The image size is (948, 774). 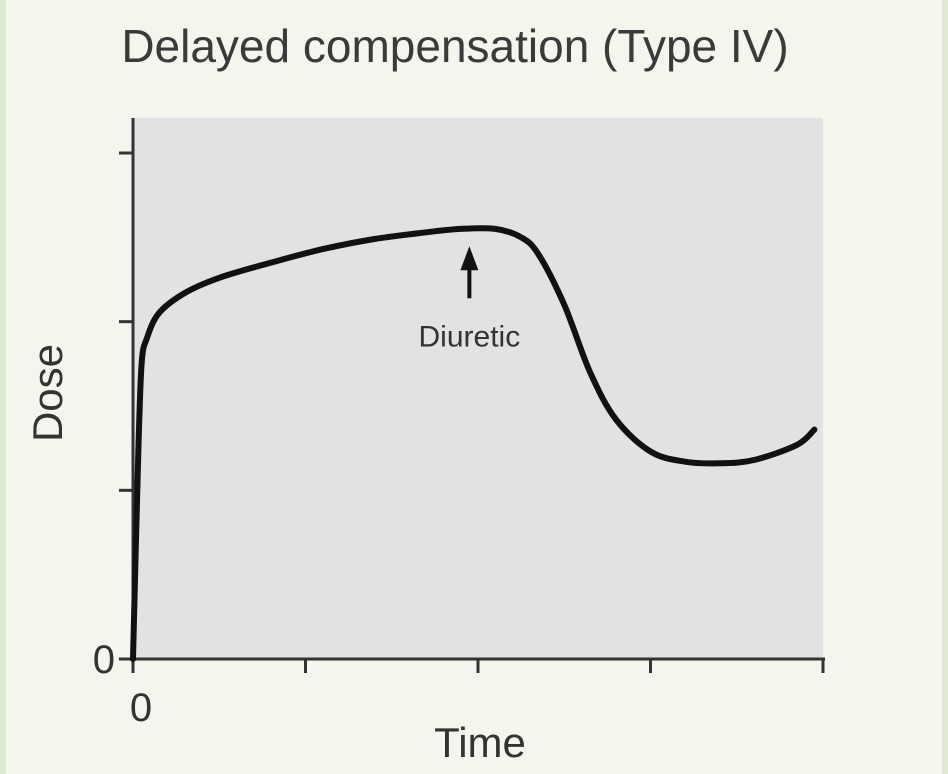 What do you see at coordinates (480, 742) in the screenshot?
I see `x-axis-label: Time` at bounding box center [480, 742].